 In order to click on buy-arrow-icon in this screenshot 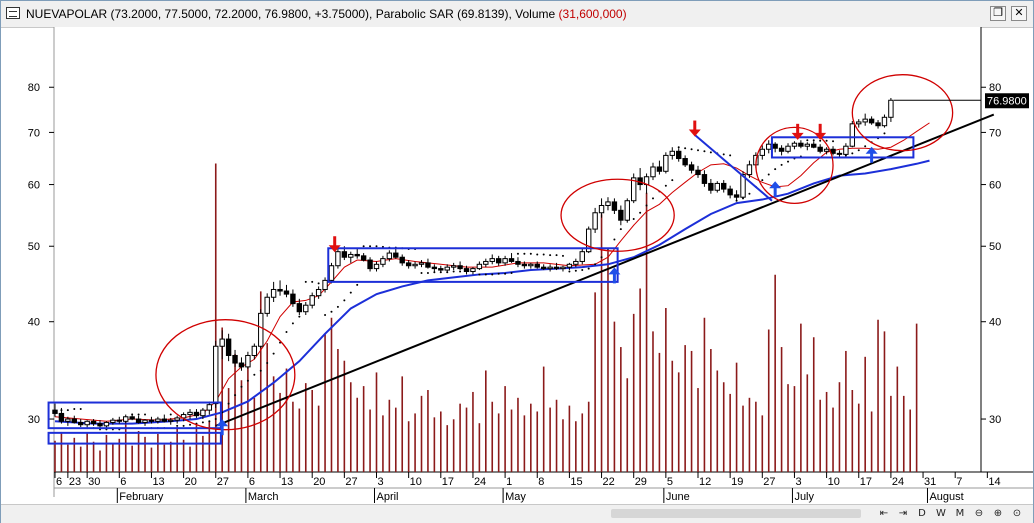, I will do `click(222, 423)`.